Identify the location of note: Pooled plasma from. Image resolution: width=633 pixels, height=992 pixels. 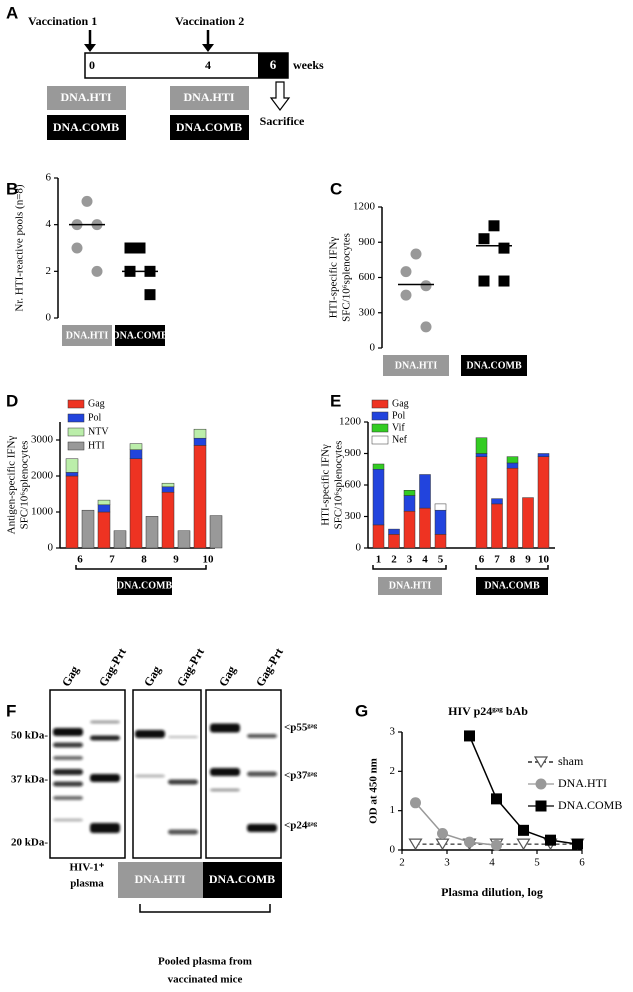
(205, 962).